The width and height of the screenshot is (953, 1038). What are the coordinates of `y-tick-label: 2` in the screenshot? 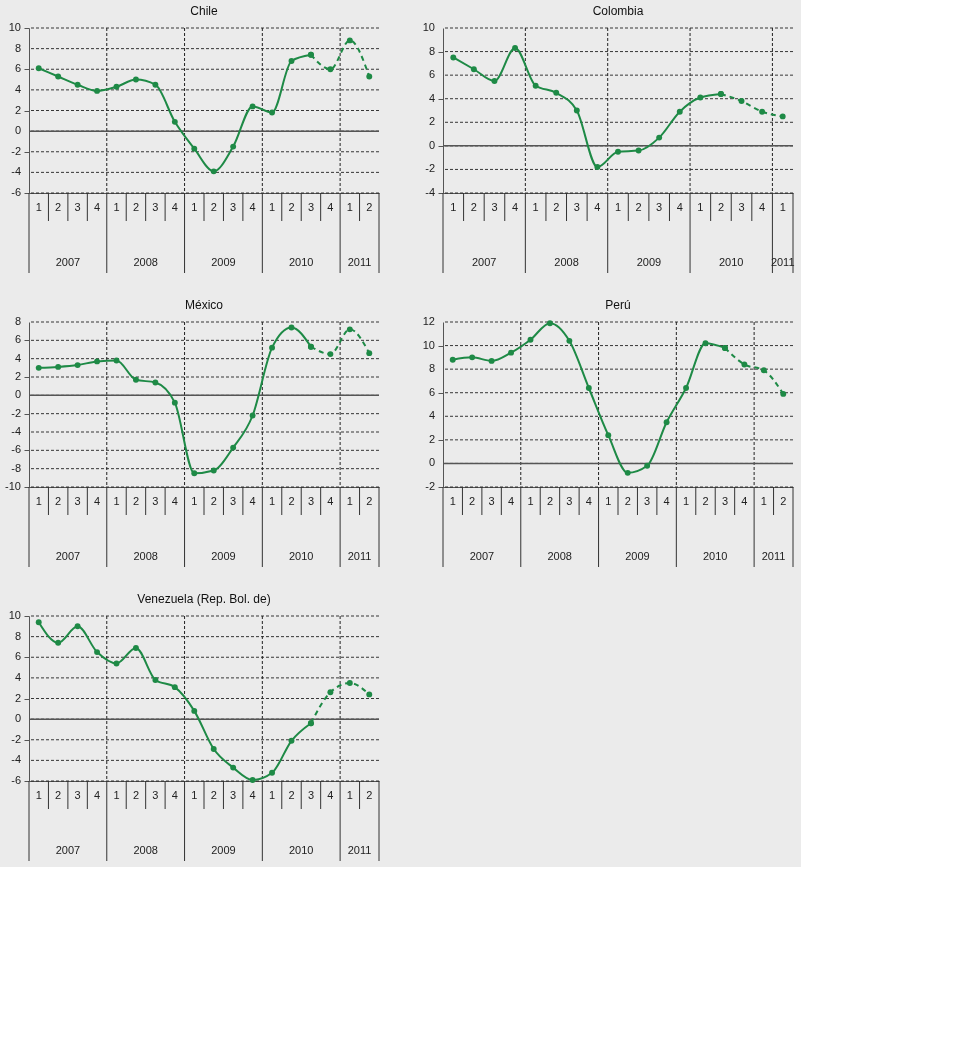 It's located at (431, 438).